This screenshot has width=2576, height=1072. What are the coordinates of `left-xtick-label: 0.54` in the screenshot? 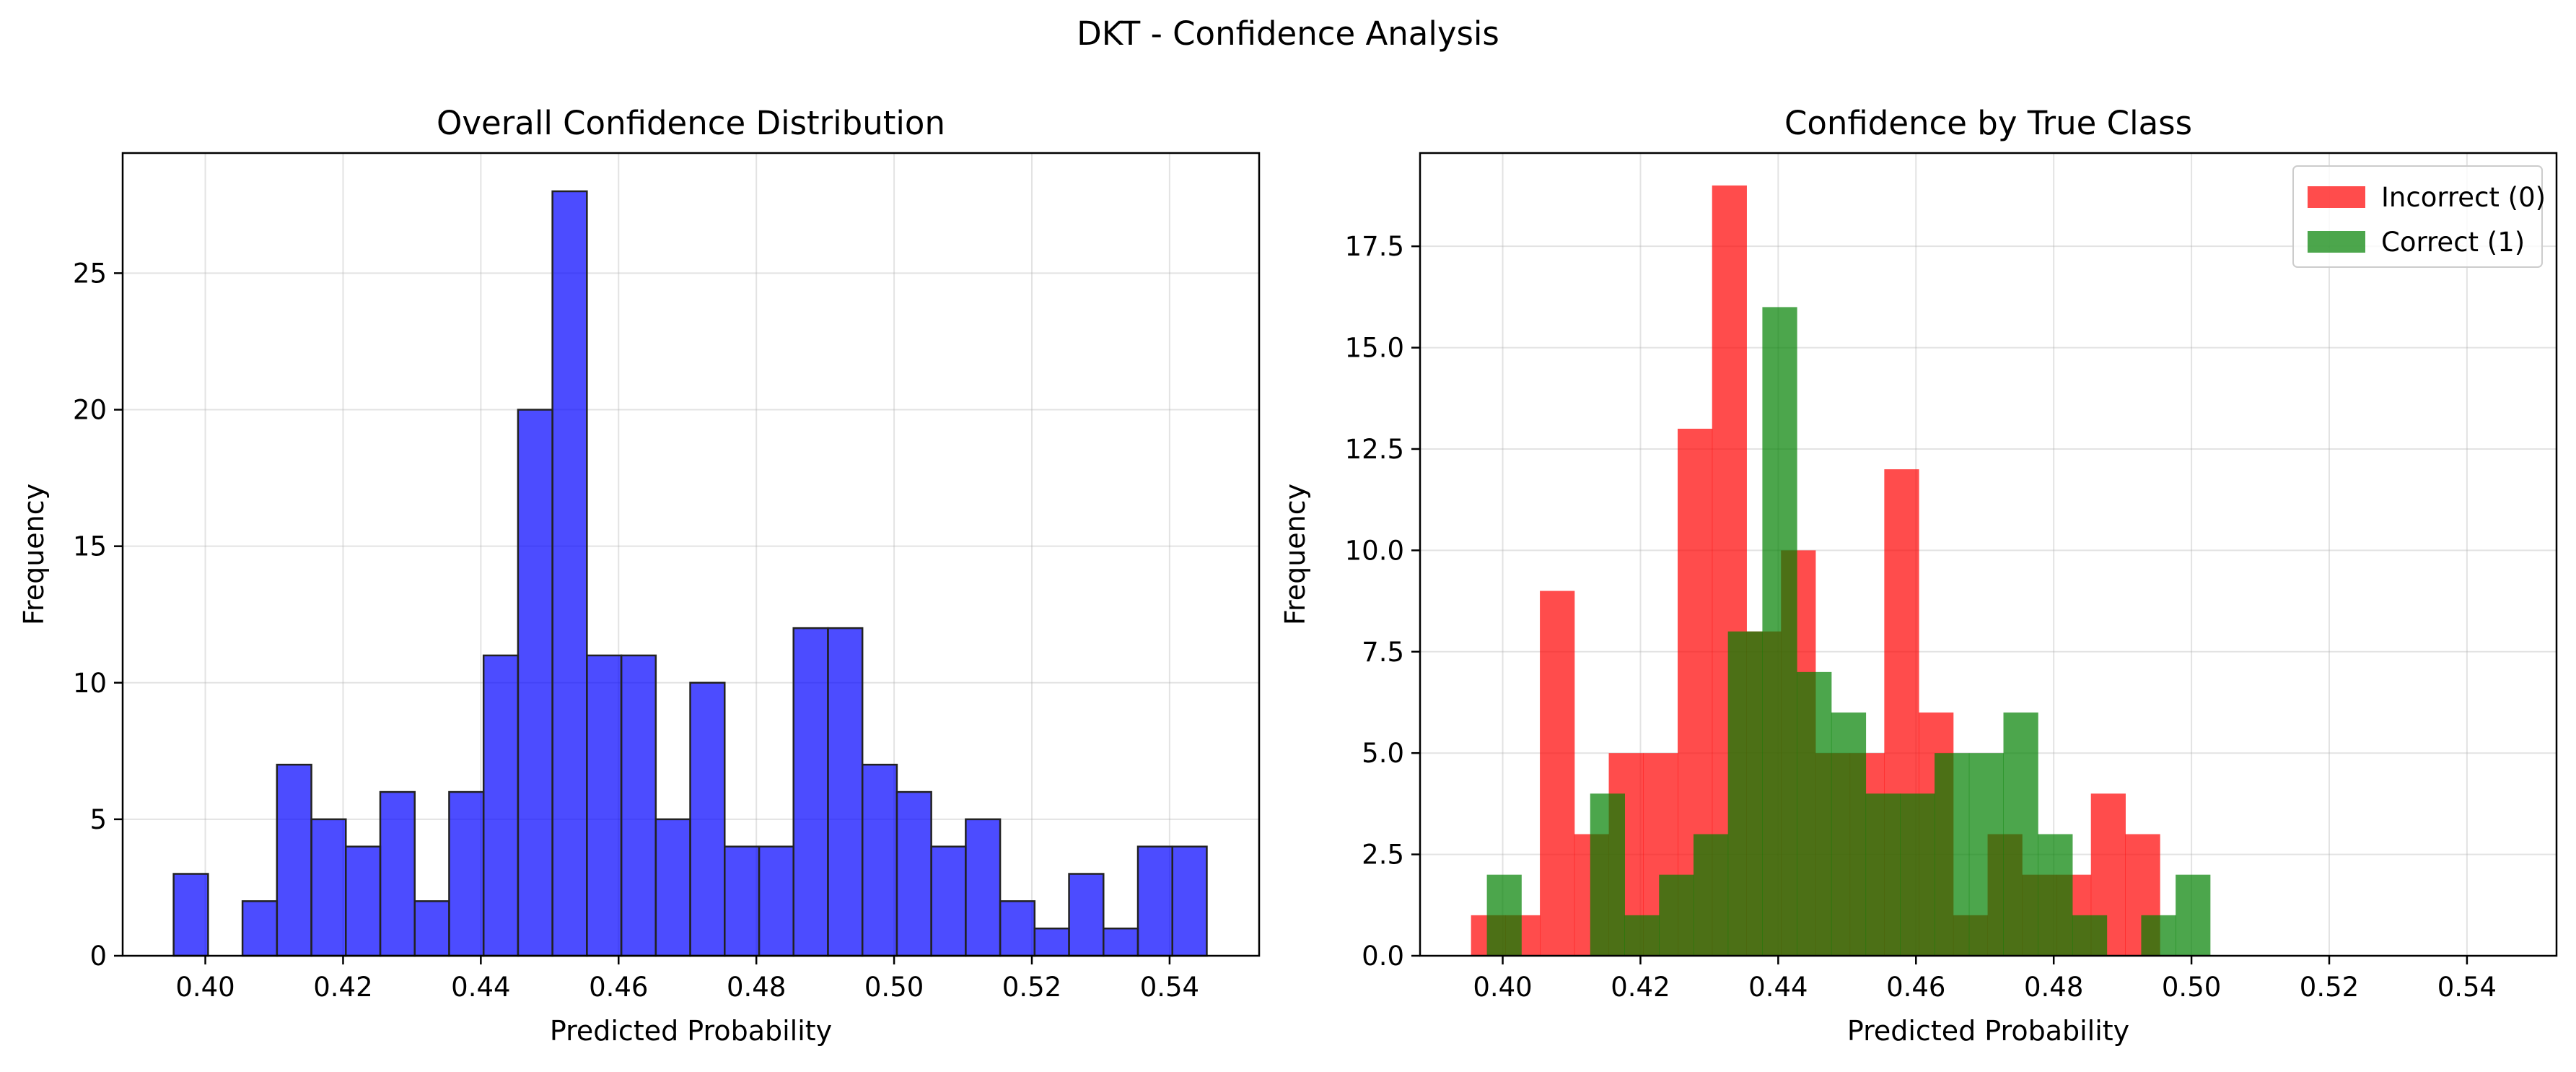 It's located at (1169, 987).